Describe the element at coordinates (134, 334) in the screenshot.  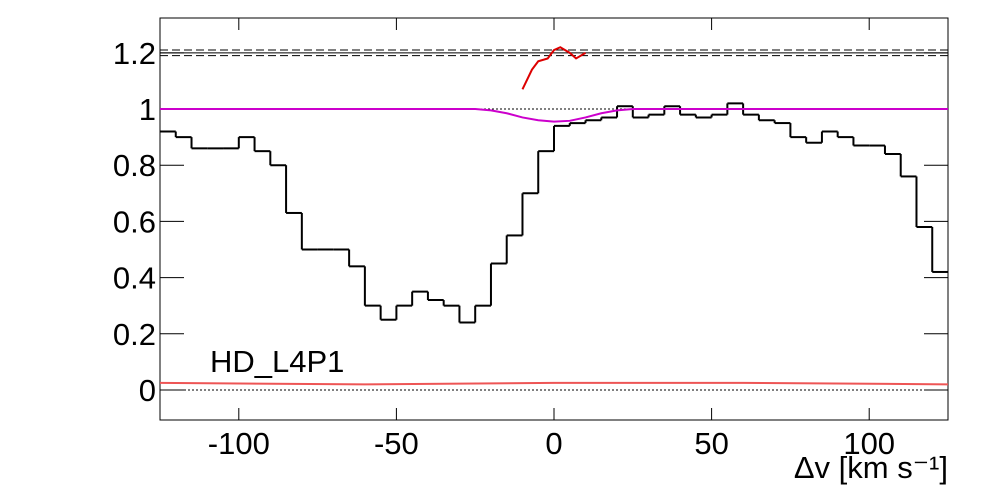
I see `y-tick-label: 0.2` at that location.